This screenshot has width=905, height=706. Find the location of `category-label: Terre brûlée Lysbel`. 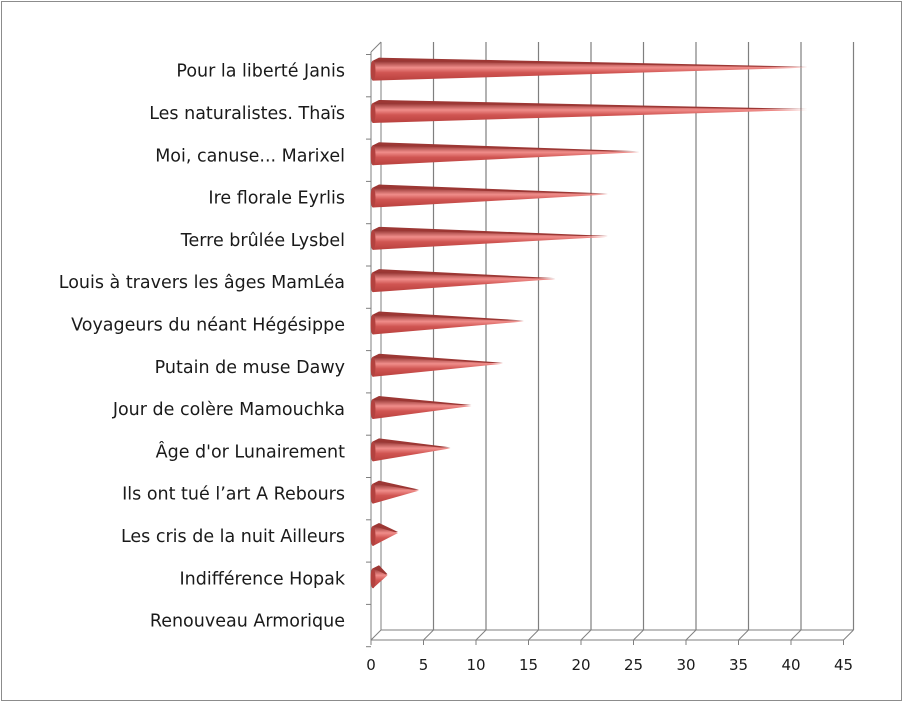

category-label: Terre brûlée Lysbel is located at coordinates (262, 241).